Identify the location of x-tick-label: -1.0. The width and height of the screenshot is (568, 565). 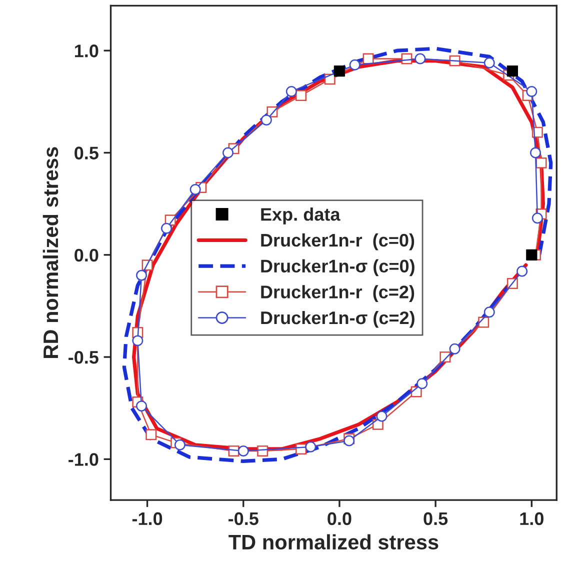
(147, 519).